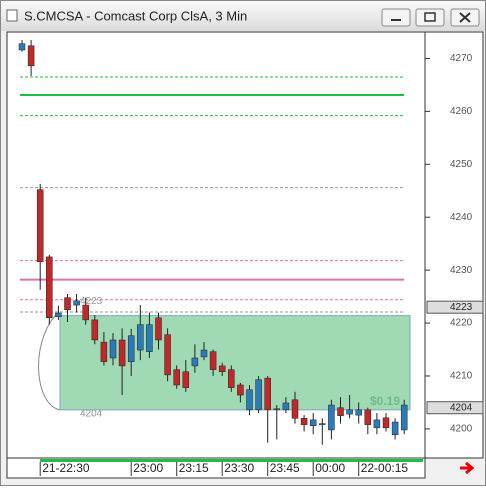 The height and width of the screenshot is (491, 486). I want to click on y-tick-label: 4210, so click(461, 376).